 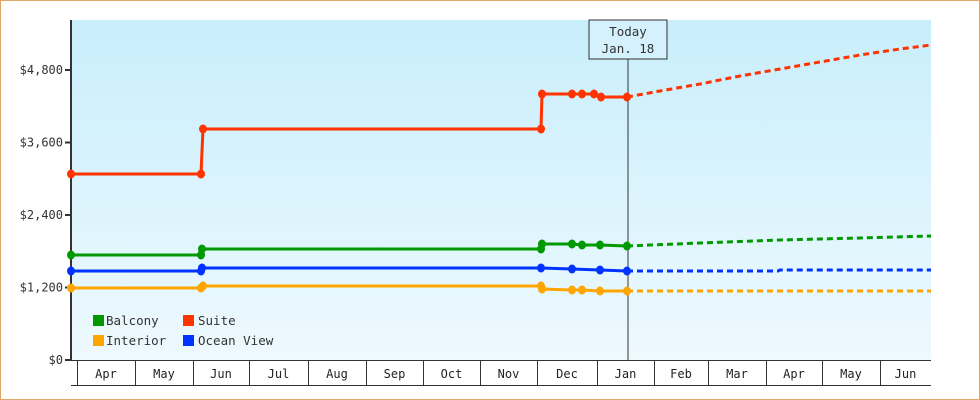 What do you see at coordinates (779, 270) in the screenshot?
I see `ocean-forecast-line` at bounding box center [779, 270].